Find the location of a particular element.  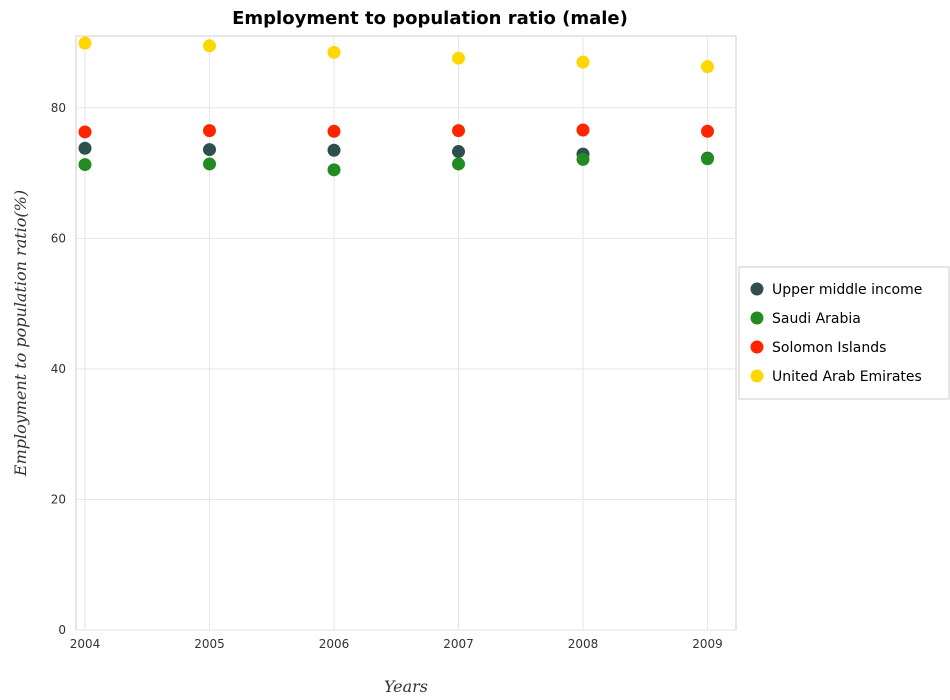

y-tick-label: 80 is located at coordinates (58, 108).